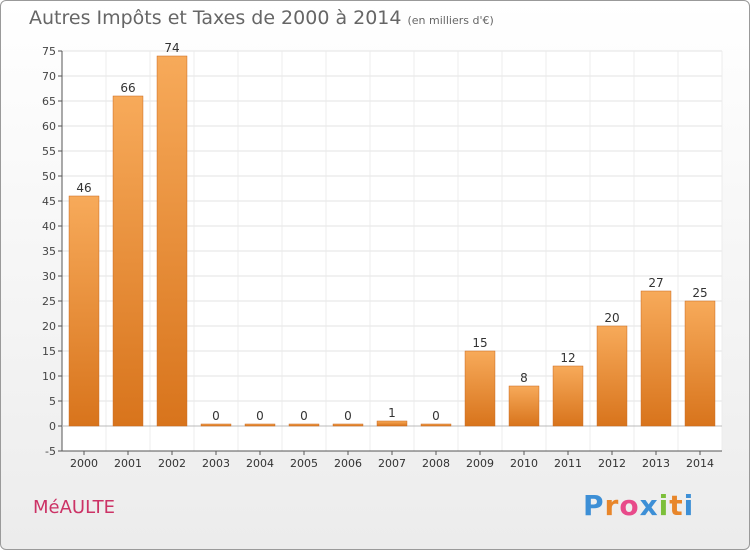 Image resolution: width=750 pixels, height=550 pixels. I want to click on data-label-2006: 0, so click(348, 416).